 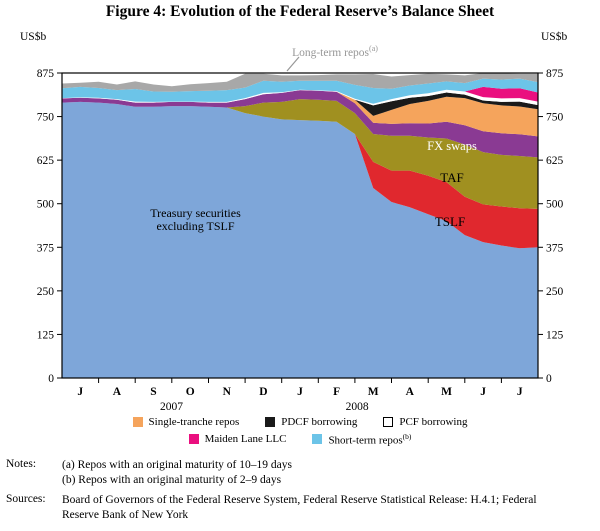 I want to click on svg-text: O, so click(x=190, y=392).